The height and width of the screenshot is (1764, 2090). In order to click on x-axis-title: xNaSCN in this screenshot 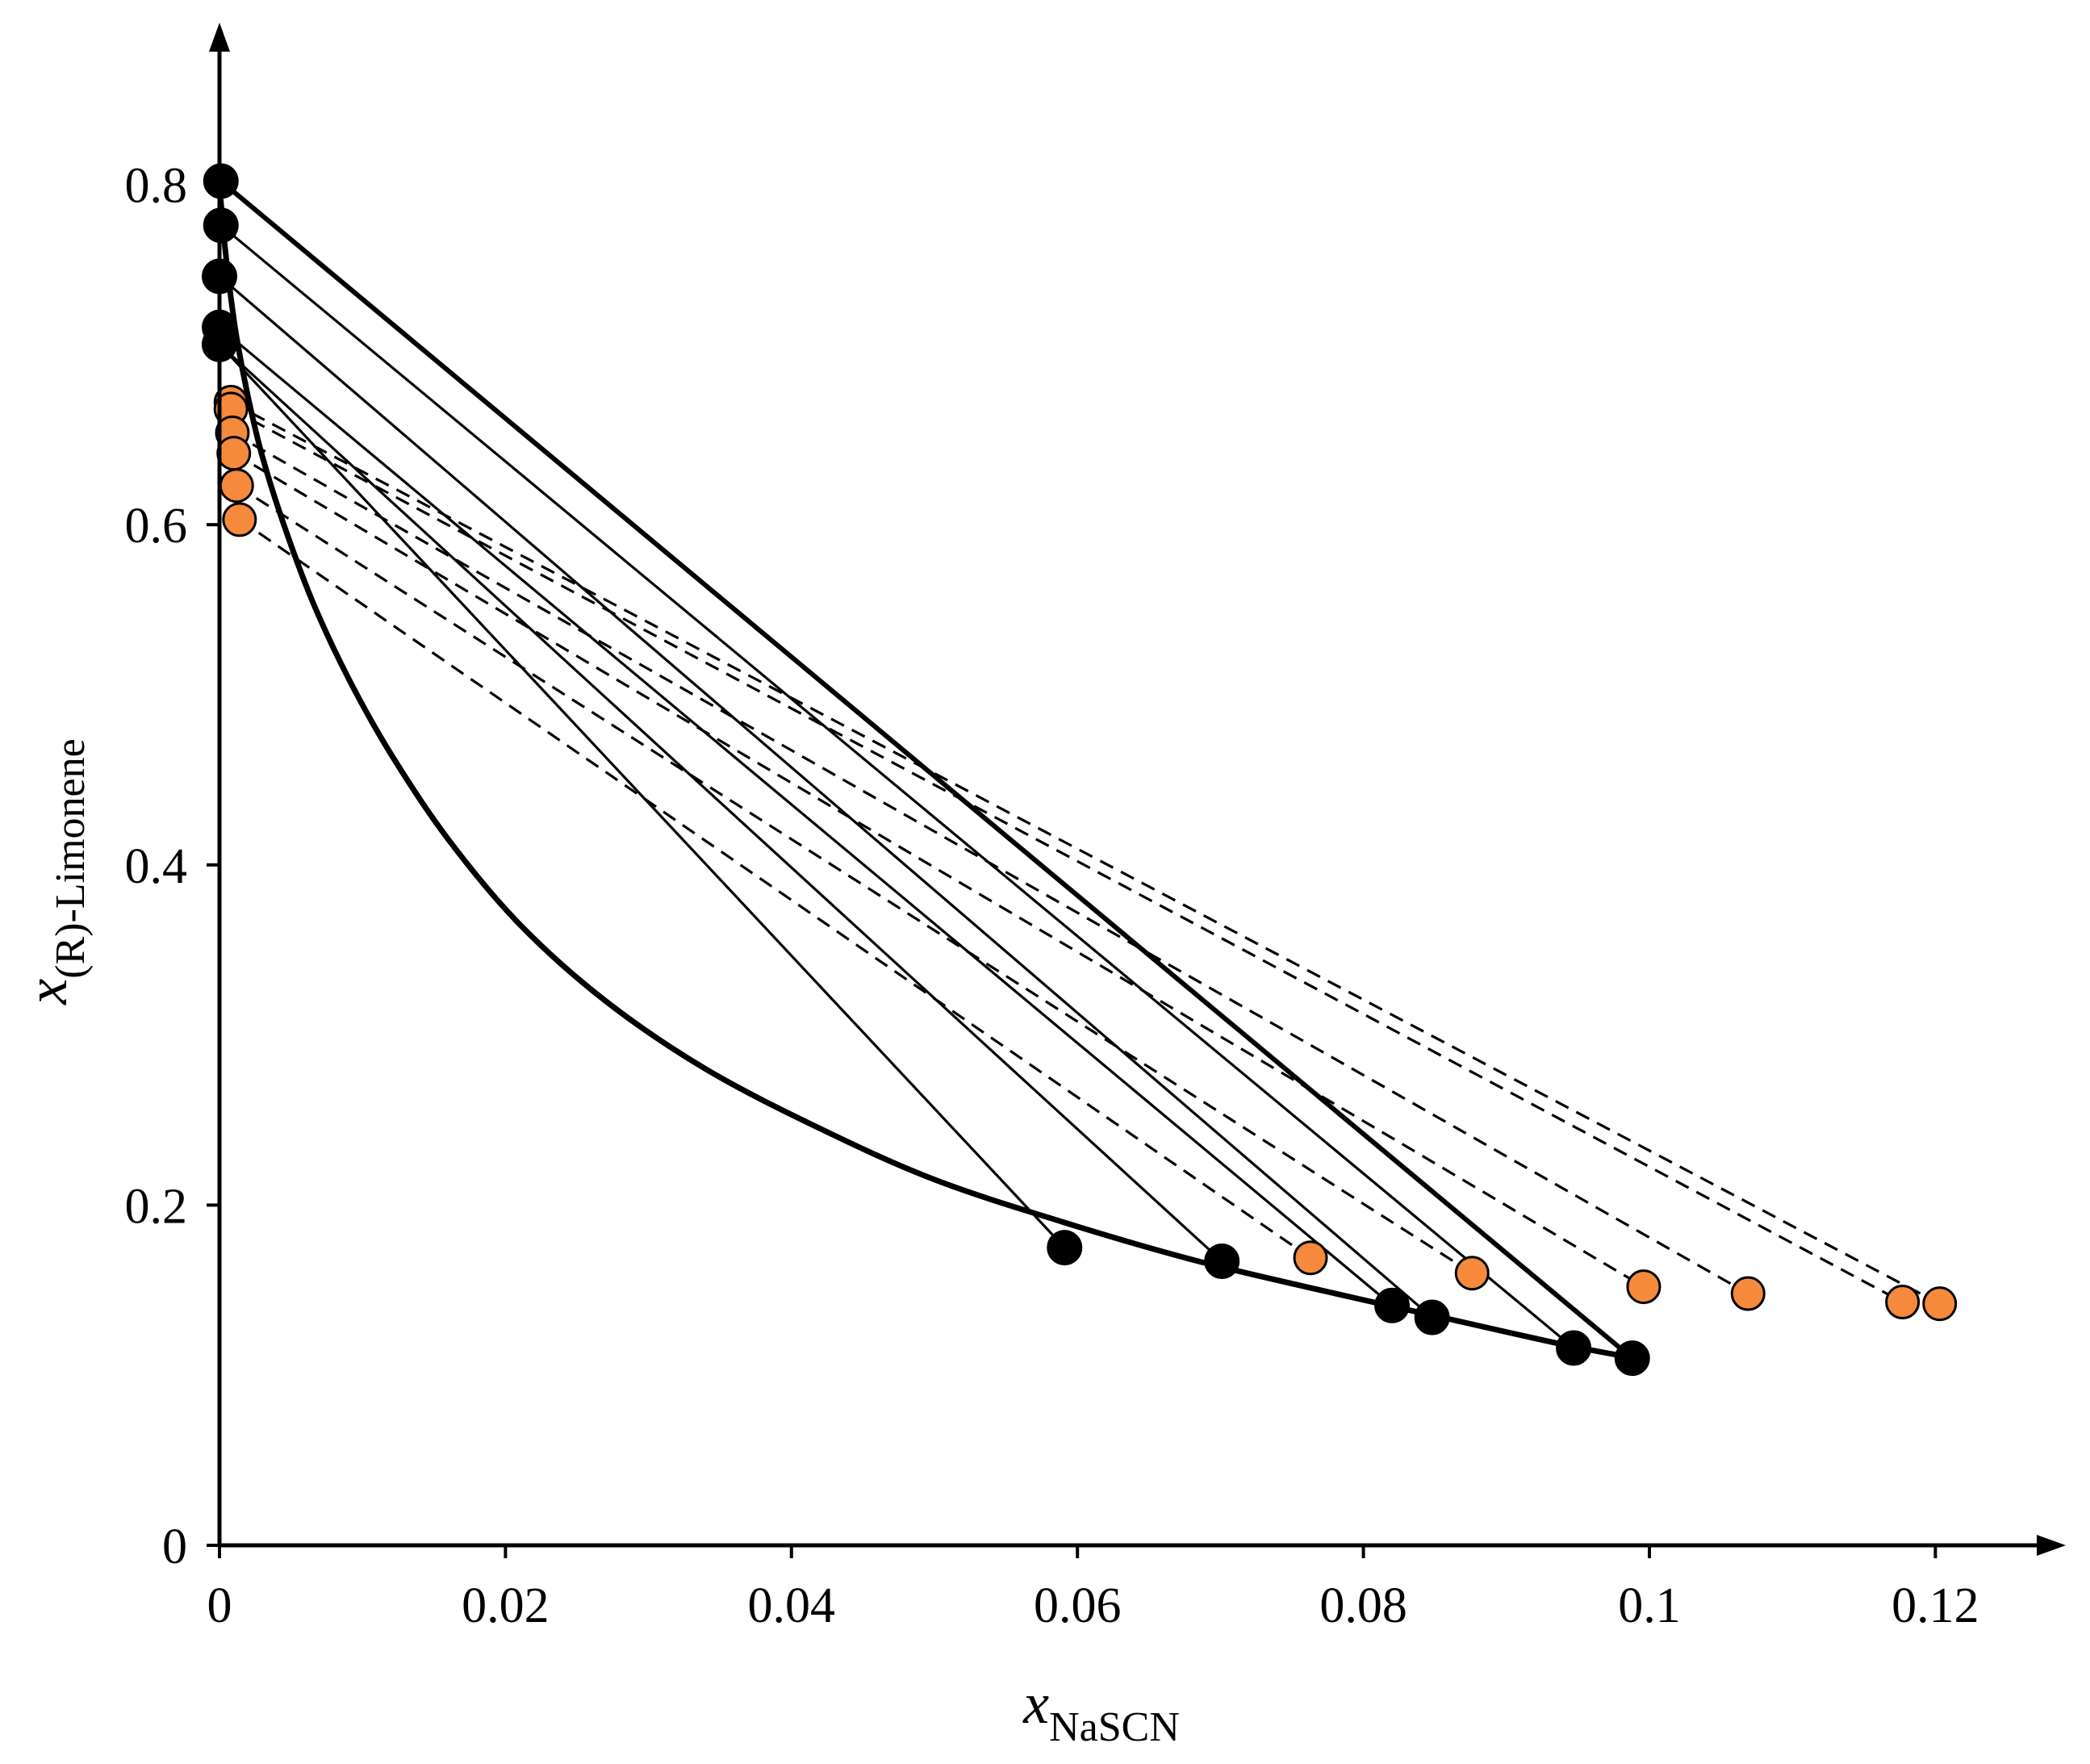, I will do `click(1101, 1711)`.